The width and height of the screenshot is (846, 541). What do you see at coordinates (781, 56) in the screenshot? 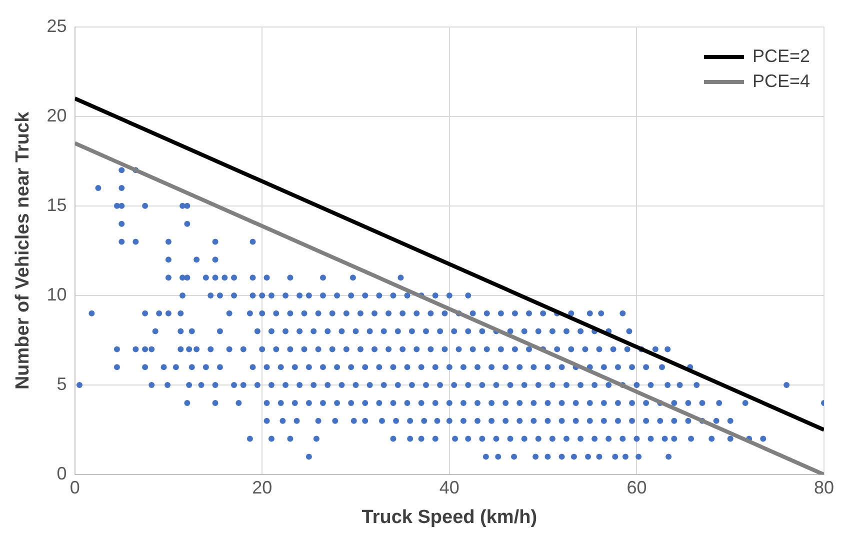
I see `legend-label: PCE=2` at bounding box center [781, 56].